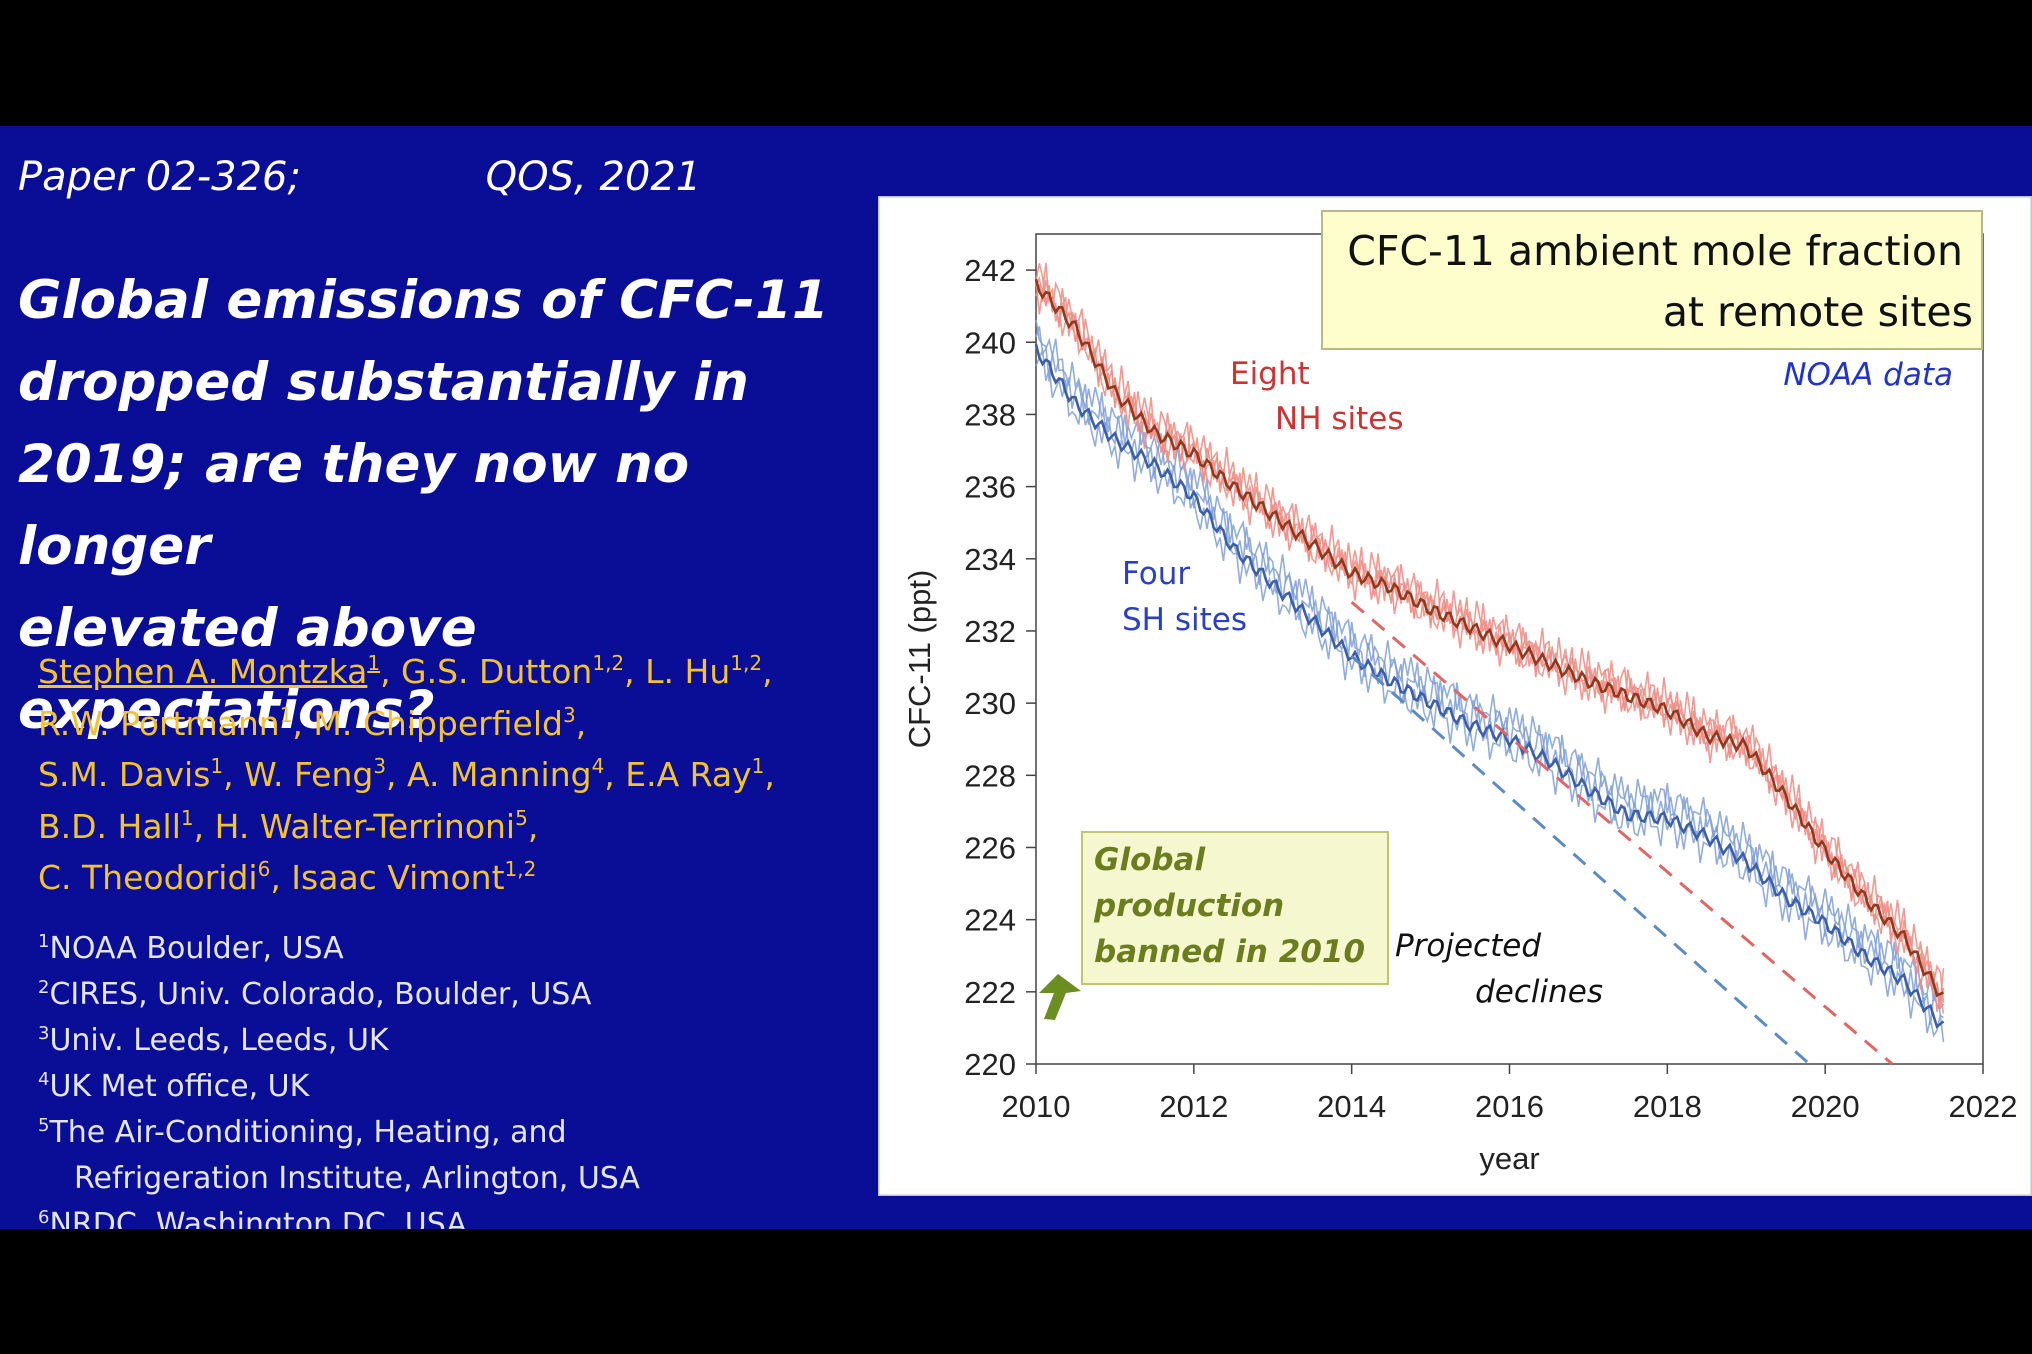  Describe the element at coordinates (1229, 952) in the screenshot. I see `production-ban-label: banned in 2010` at that location.